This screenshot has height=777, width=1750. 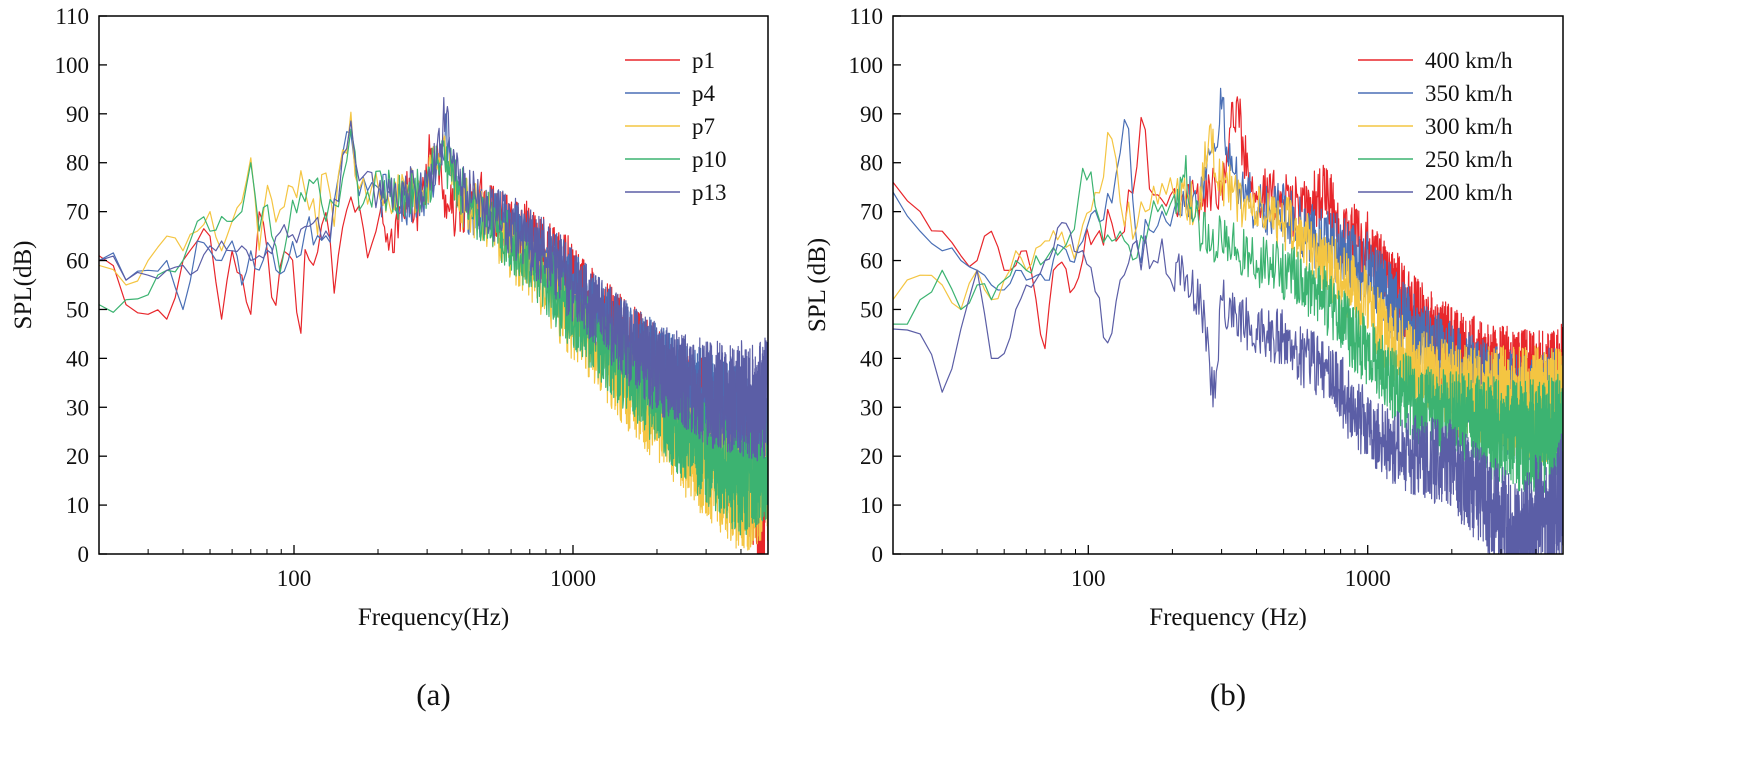 What do you see at coordinates (23, 285) in the screenshot?
I see `y-axis-label: SPL(dB)` at bounding box center [23, 285].